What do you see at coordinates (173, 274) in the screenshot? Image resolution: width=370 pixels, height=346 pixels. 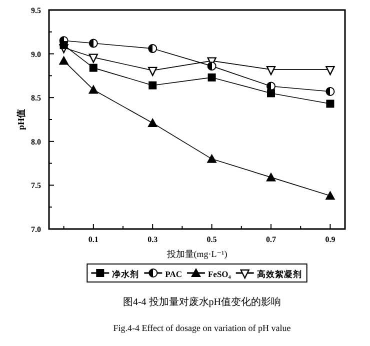 I see `legend-label: PAC` at bounding box center [173, 274].